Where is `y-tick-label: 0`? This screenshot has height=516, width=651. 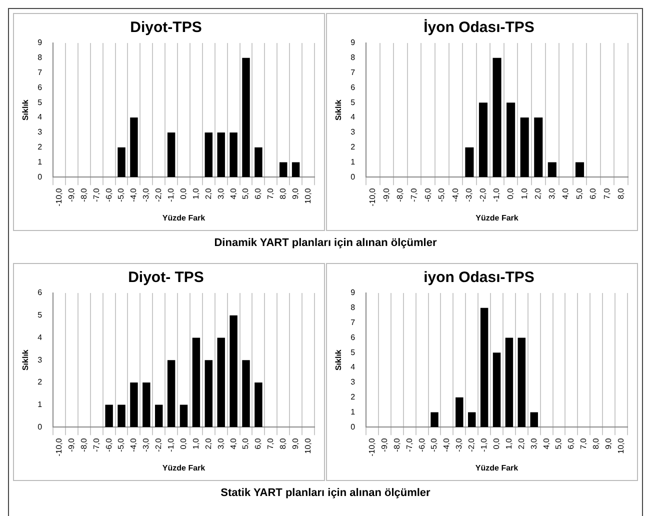
y-tick-label: 0 is located at coordinates (40, 427).